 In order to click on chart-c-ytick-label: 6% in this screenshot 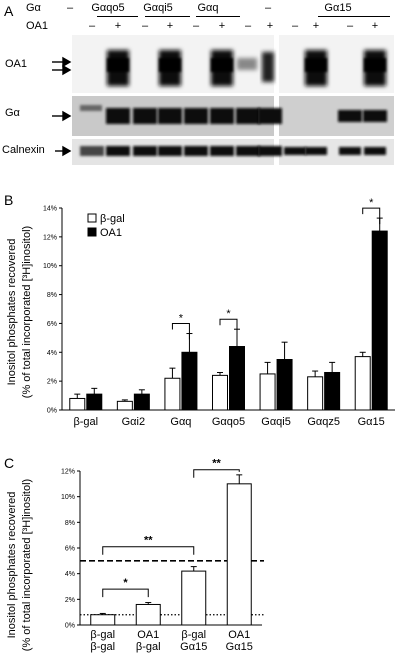, I will do `click(70, 549)`.